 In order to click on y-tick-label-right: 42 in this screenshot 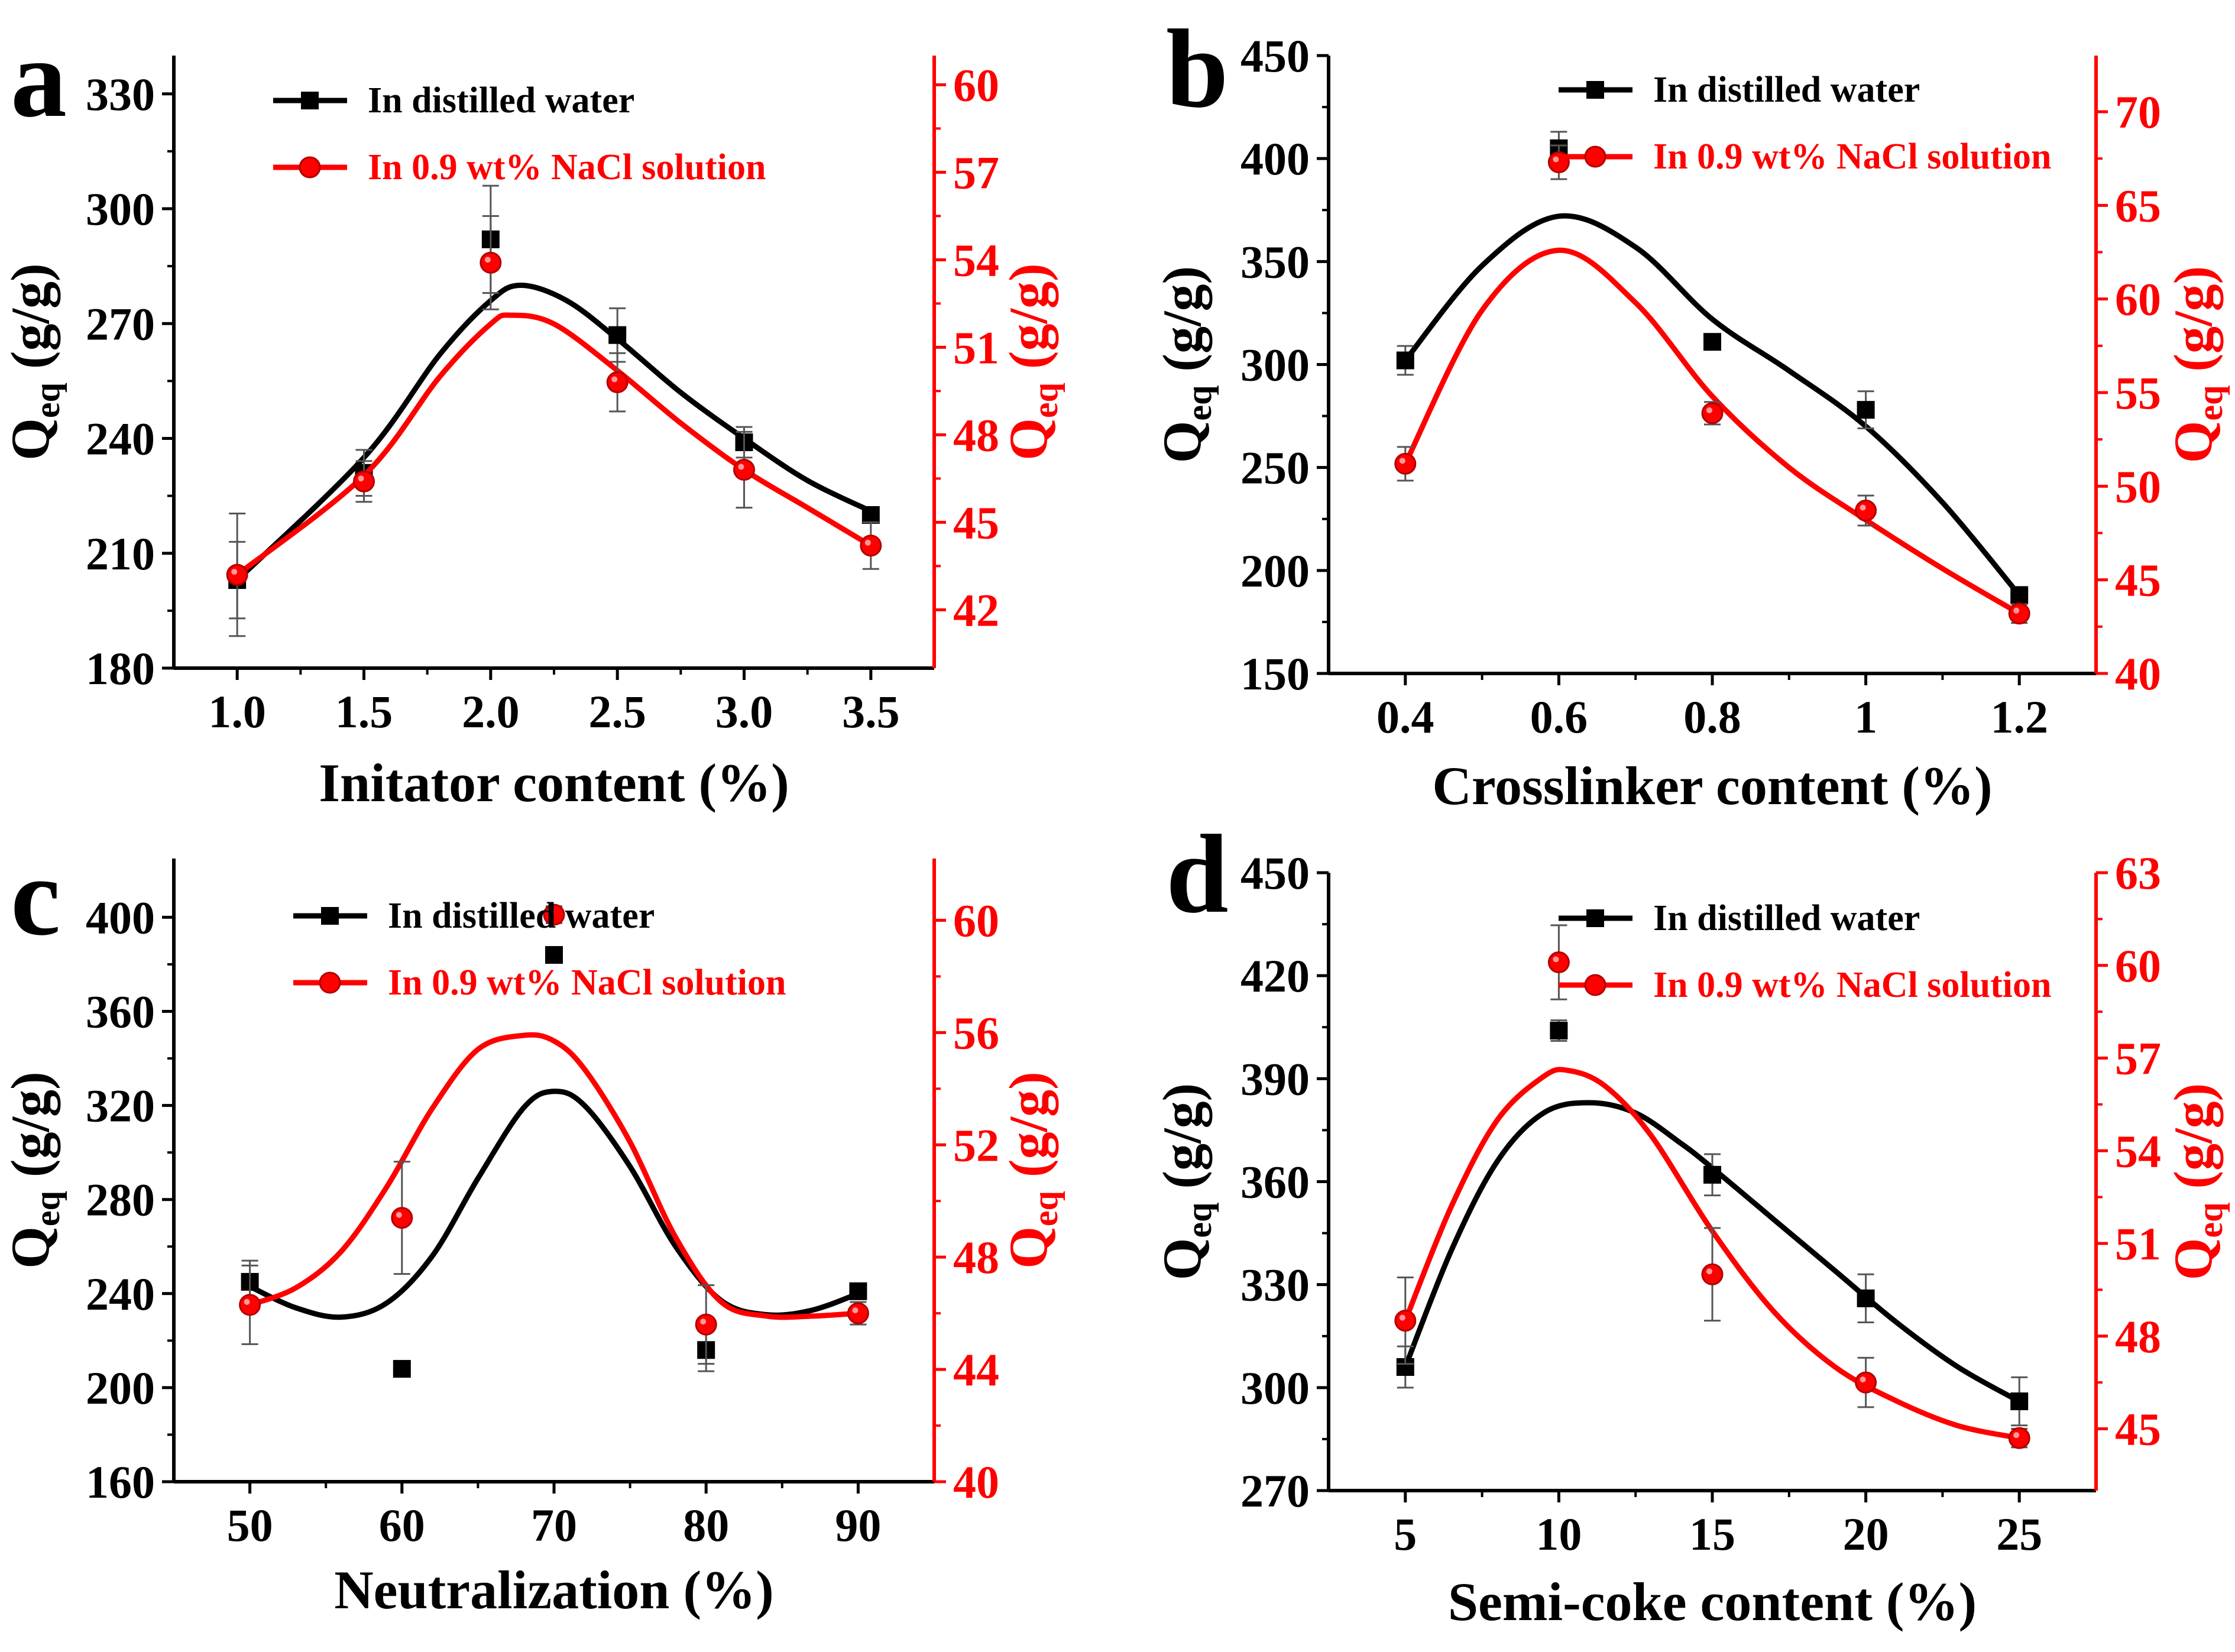, I will do `click(976, 610)`.